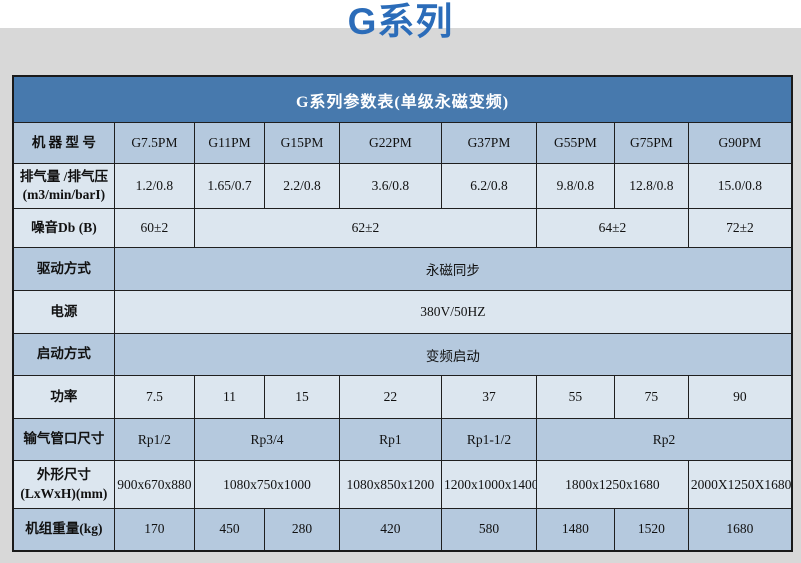 The width and height of the screenshot is (801, 563). I want to click on row-label-cell: 机 器 型 号, so click(63, 143).